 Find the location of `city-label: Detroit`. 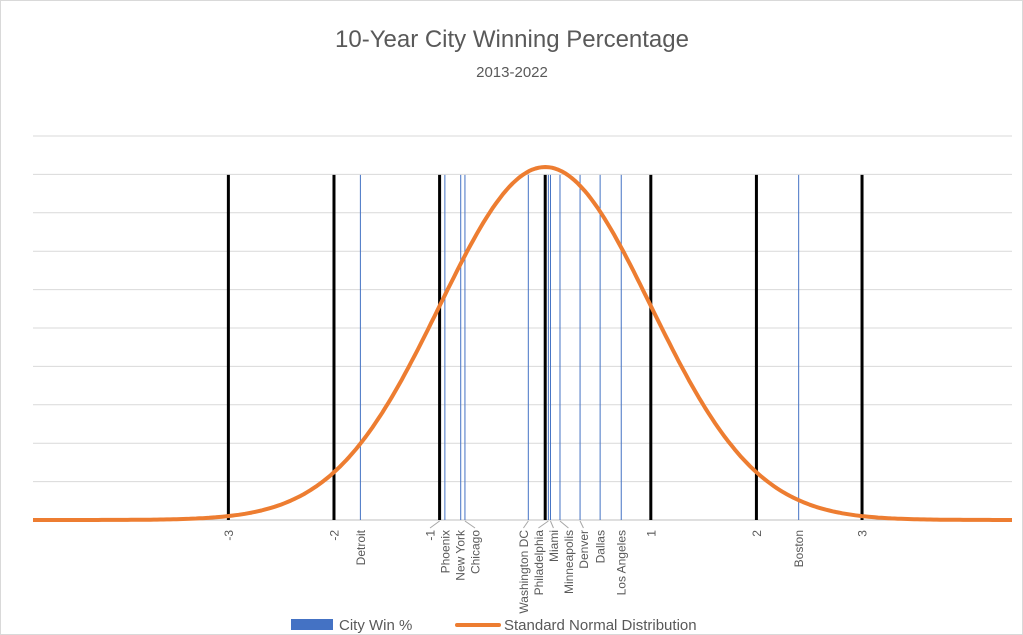

city-label: Detroit is located at coordinates (361, 547).